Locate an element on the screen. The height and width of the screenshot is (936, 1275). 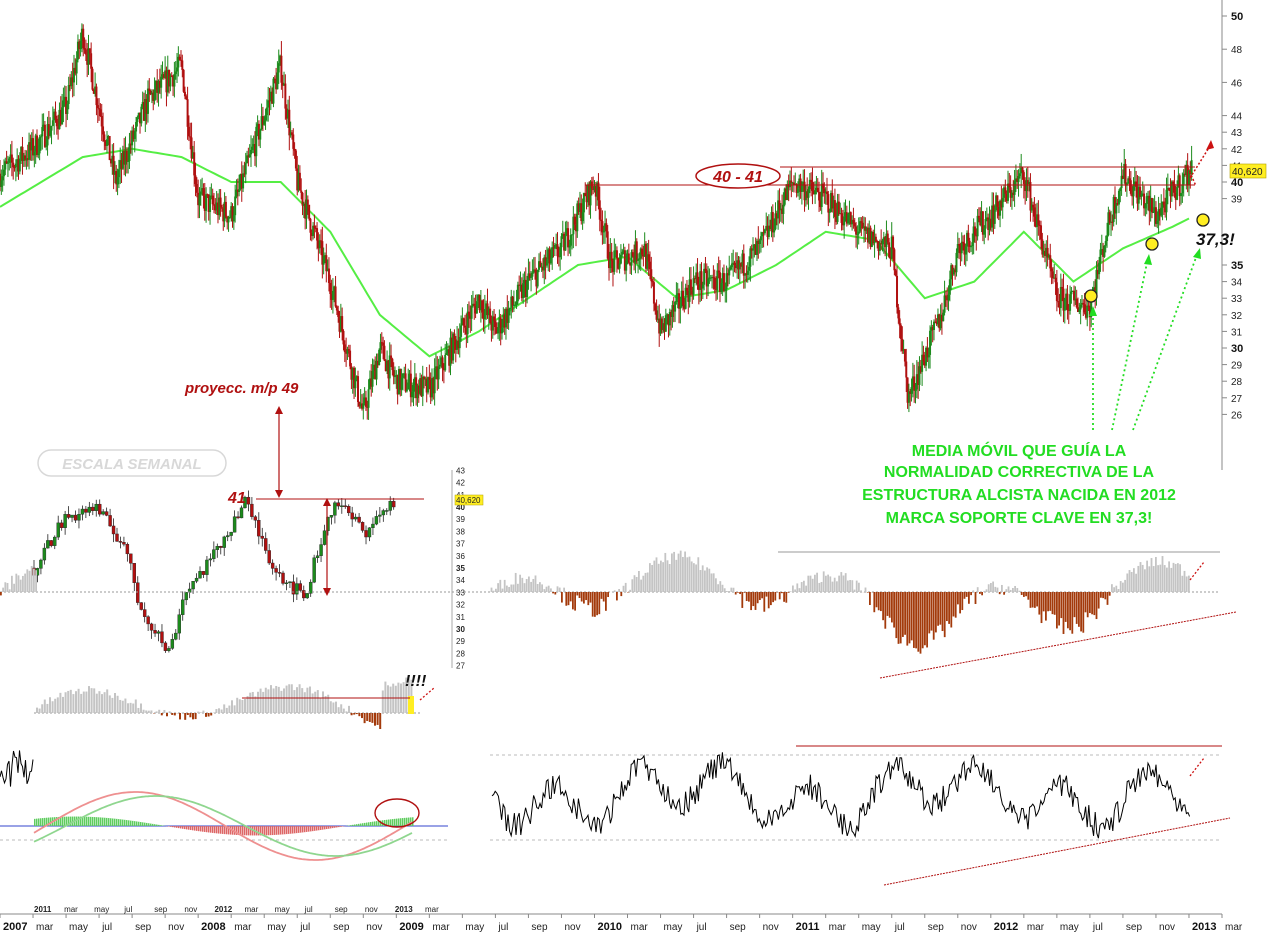
weekly-scale-label: ESCALA SEMANAL is located at coordinates (131, 464).